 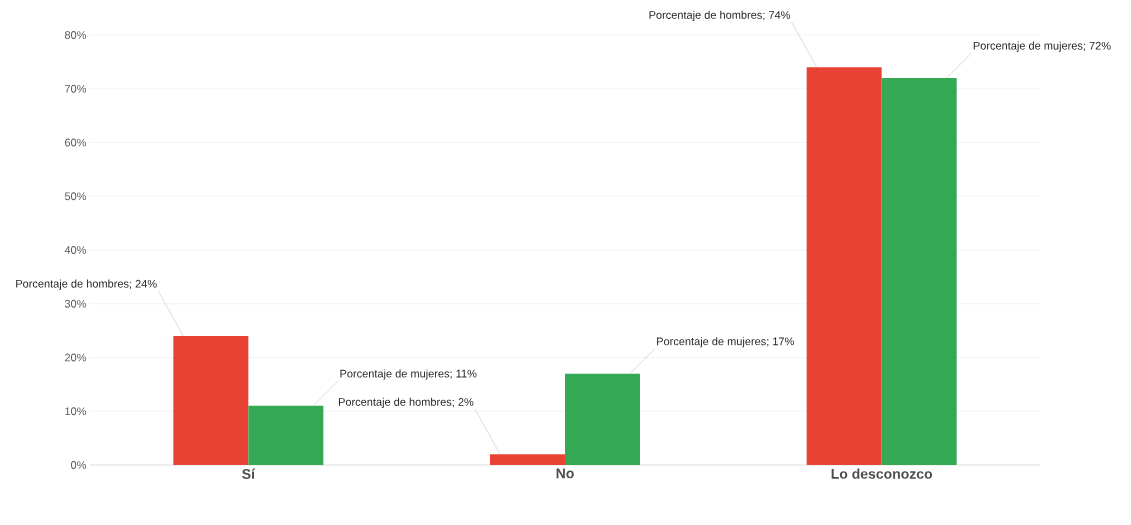 What do you see at coordinates (76, 142) in the screenshot?
I see `y-tick-label: 60%` at bounding box center [76, 142].